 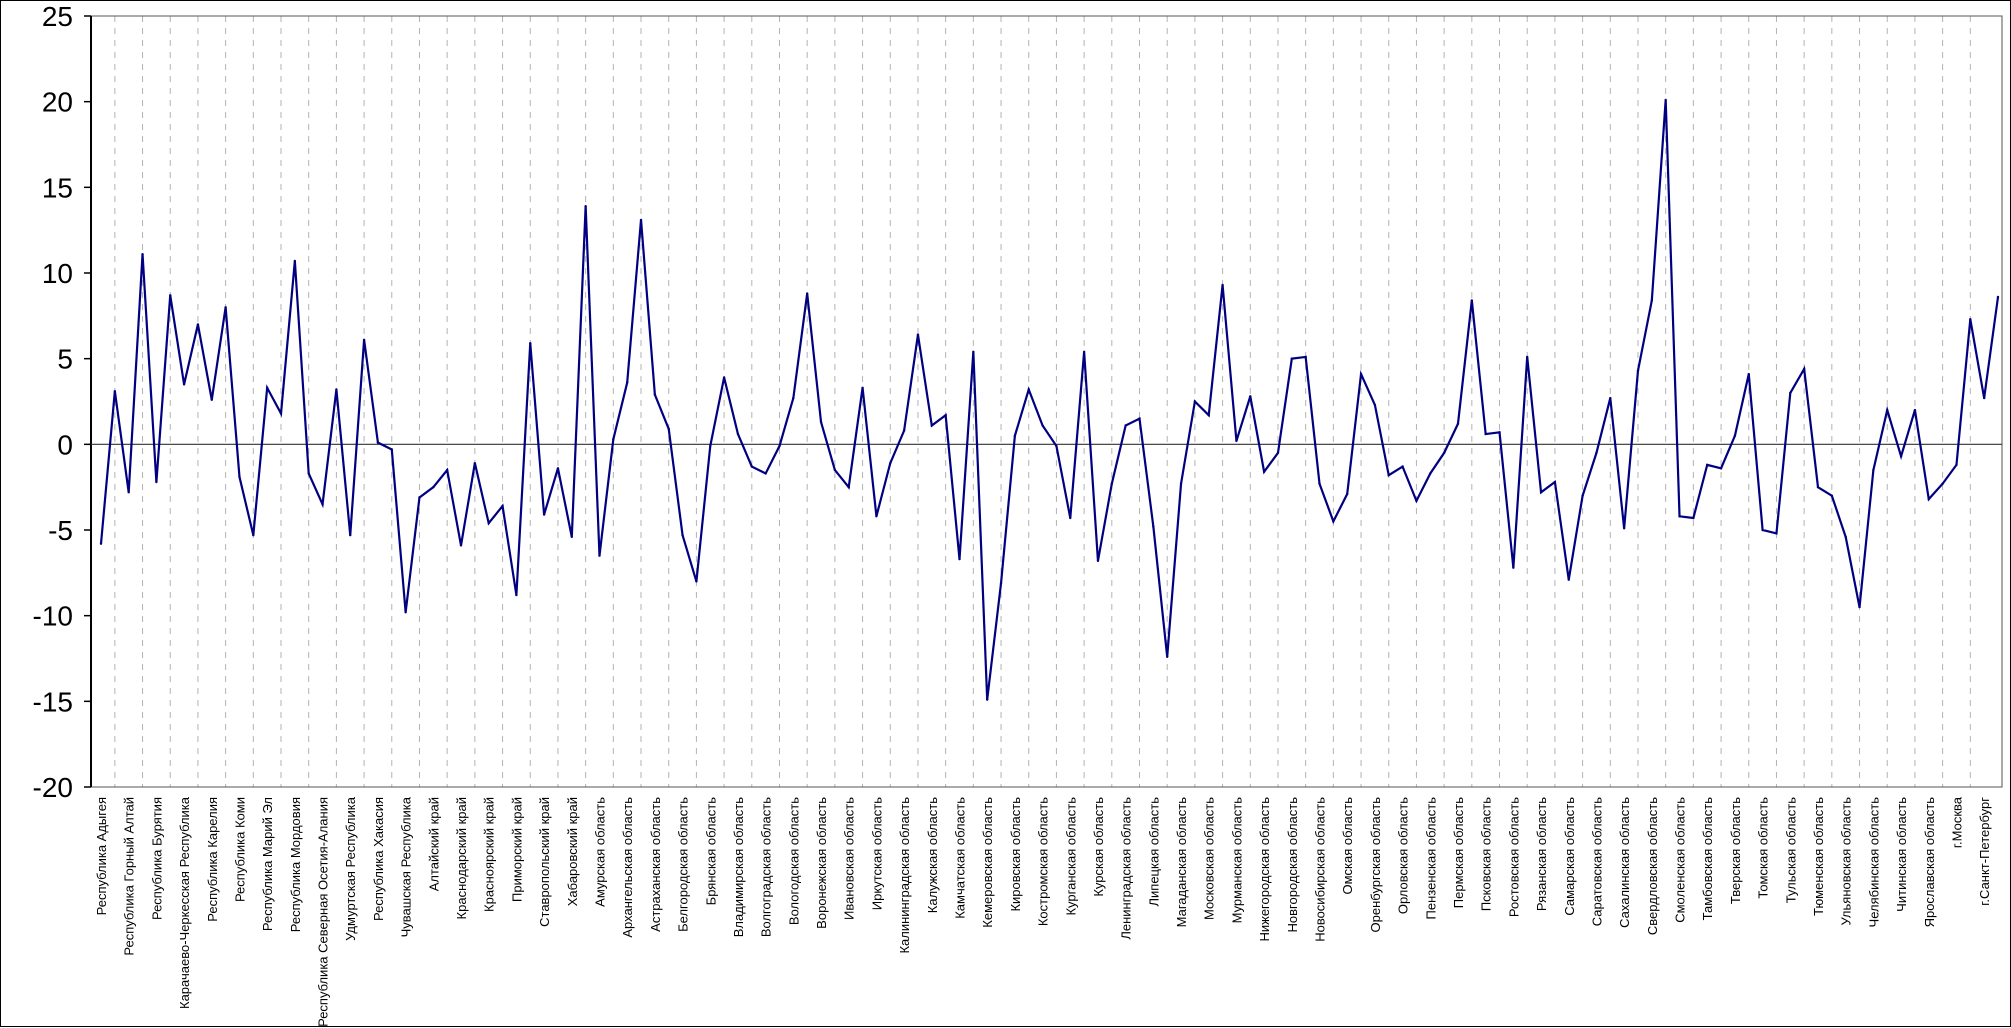 I want to click on x-tick-label: Ярославская область, so click(x=1929, y=862).